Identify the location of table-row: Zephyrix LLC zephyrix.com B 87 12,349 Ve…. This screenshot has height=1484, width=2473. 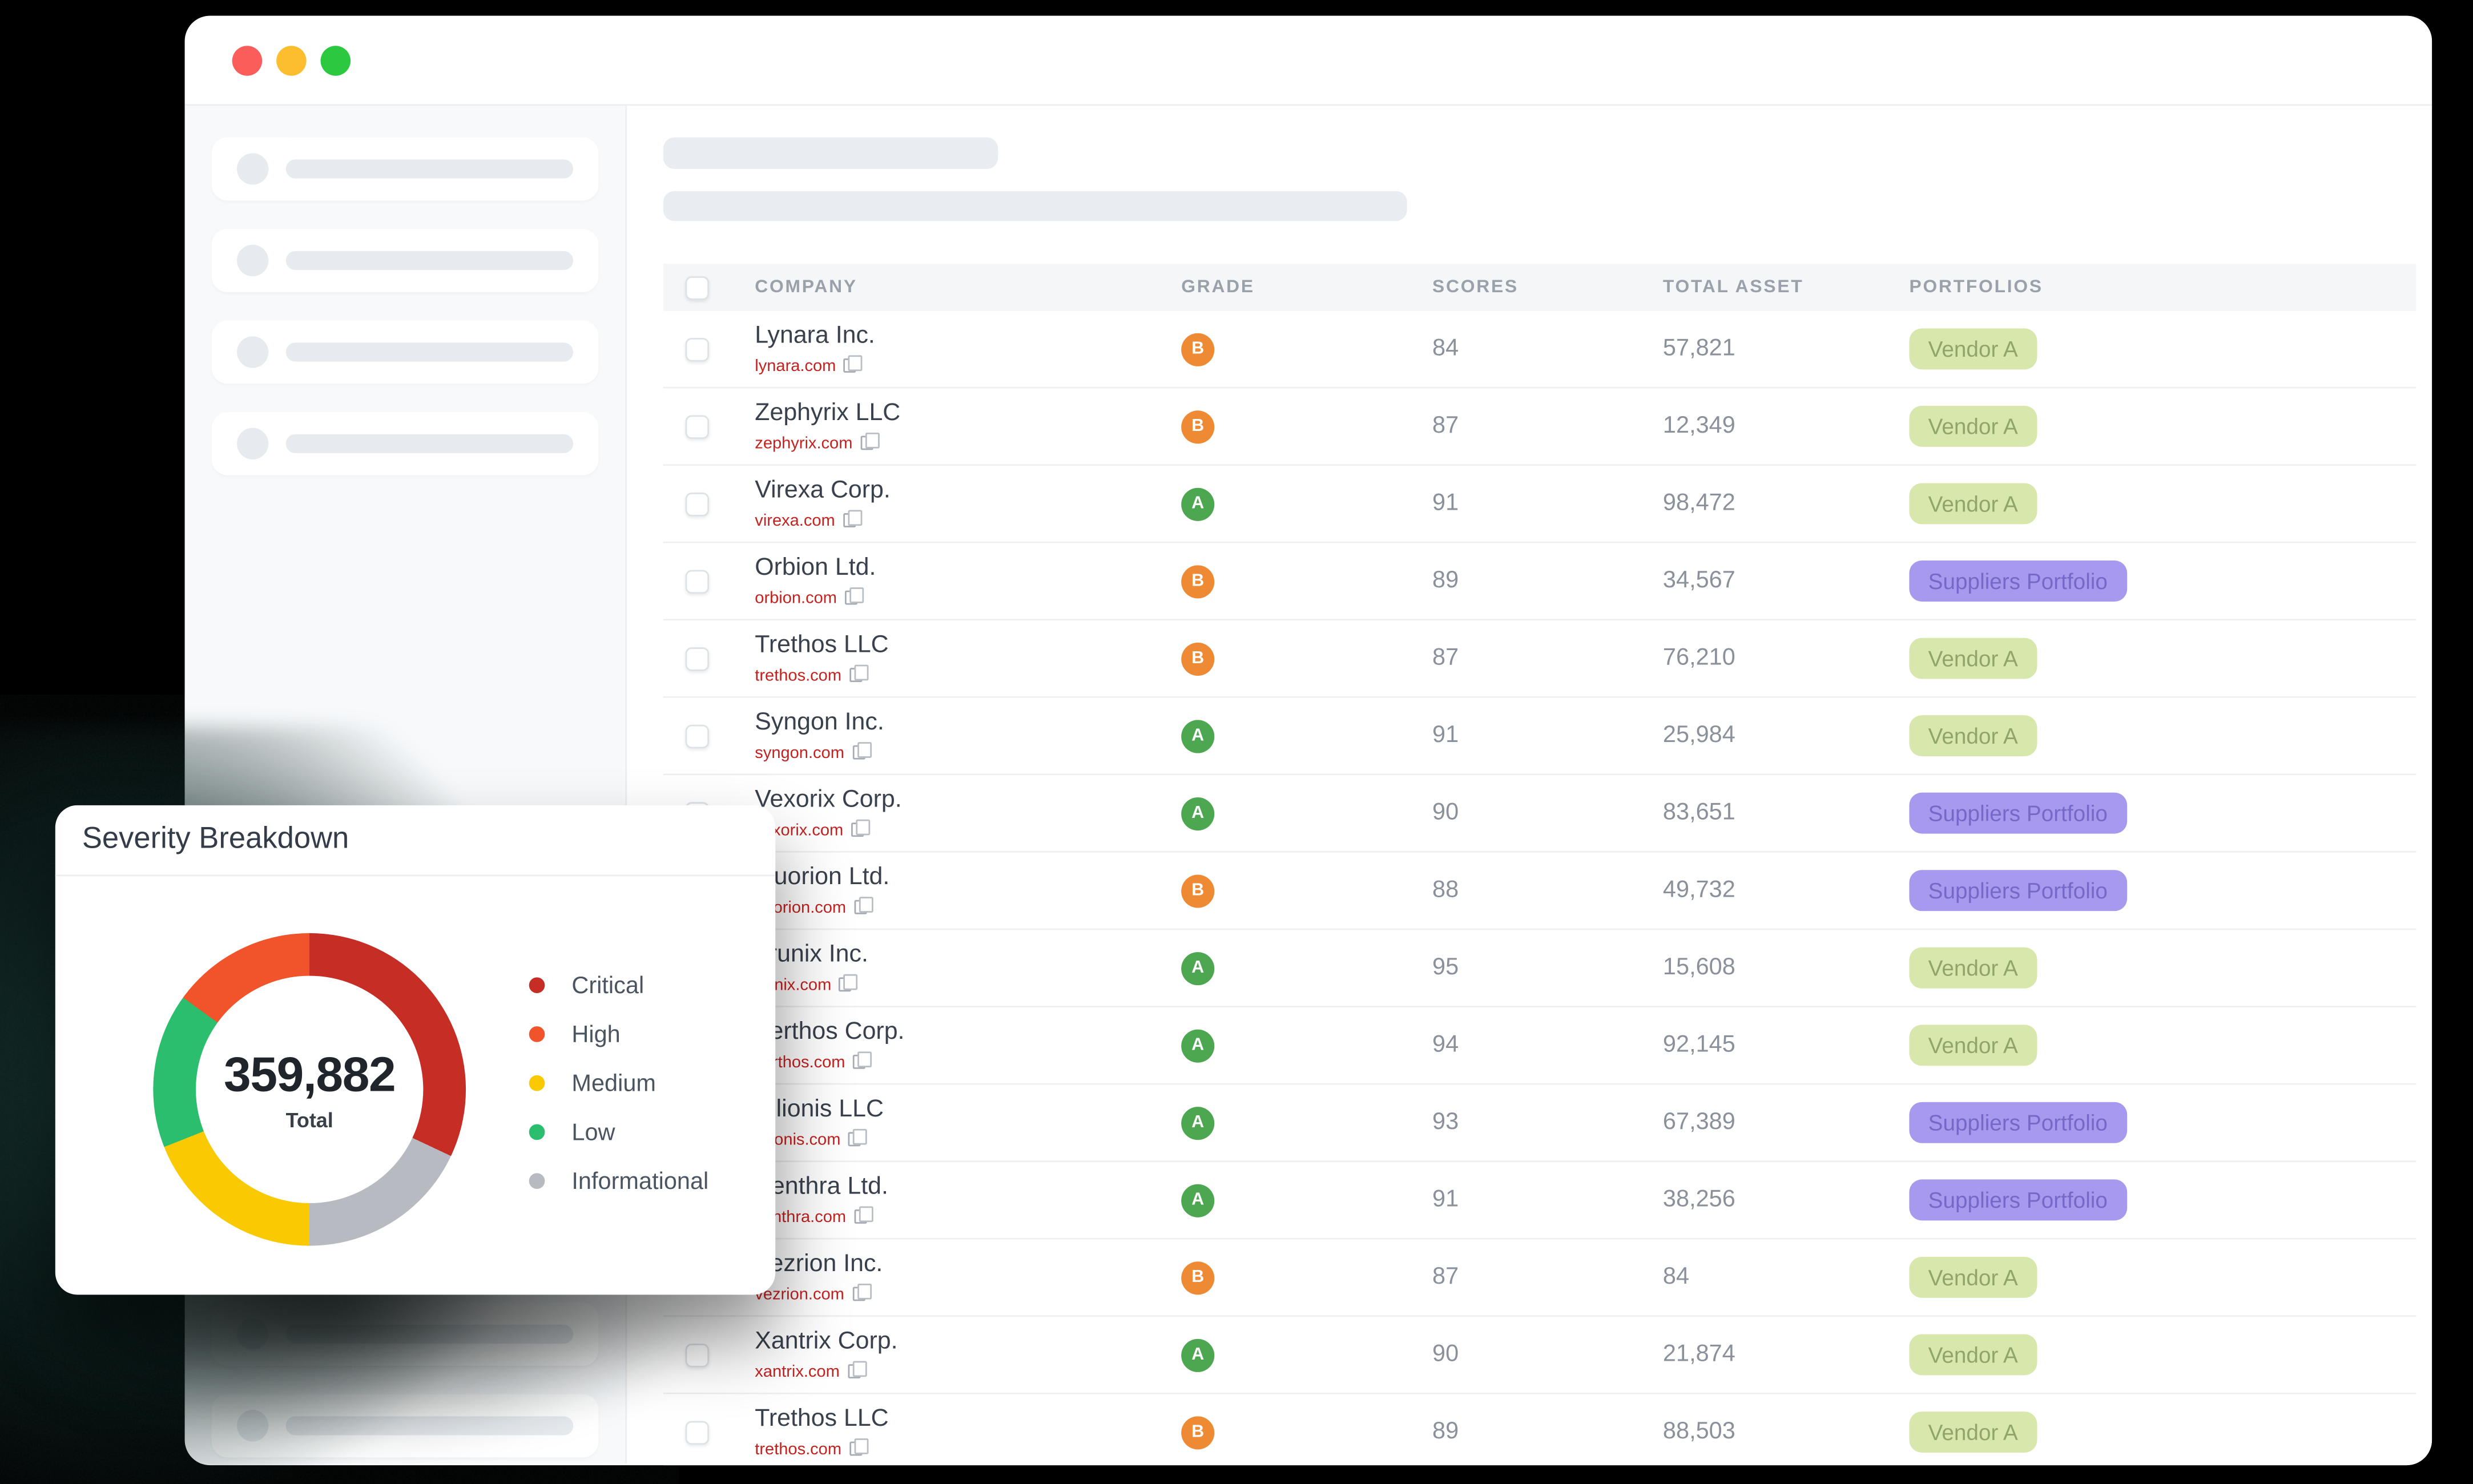
(1540, 427).